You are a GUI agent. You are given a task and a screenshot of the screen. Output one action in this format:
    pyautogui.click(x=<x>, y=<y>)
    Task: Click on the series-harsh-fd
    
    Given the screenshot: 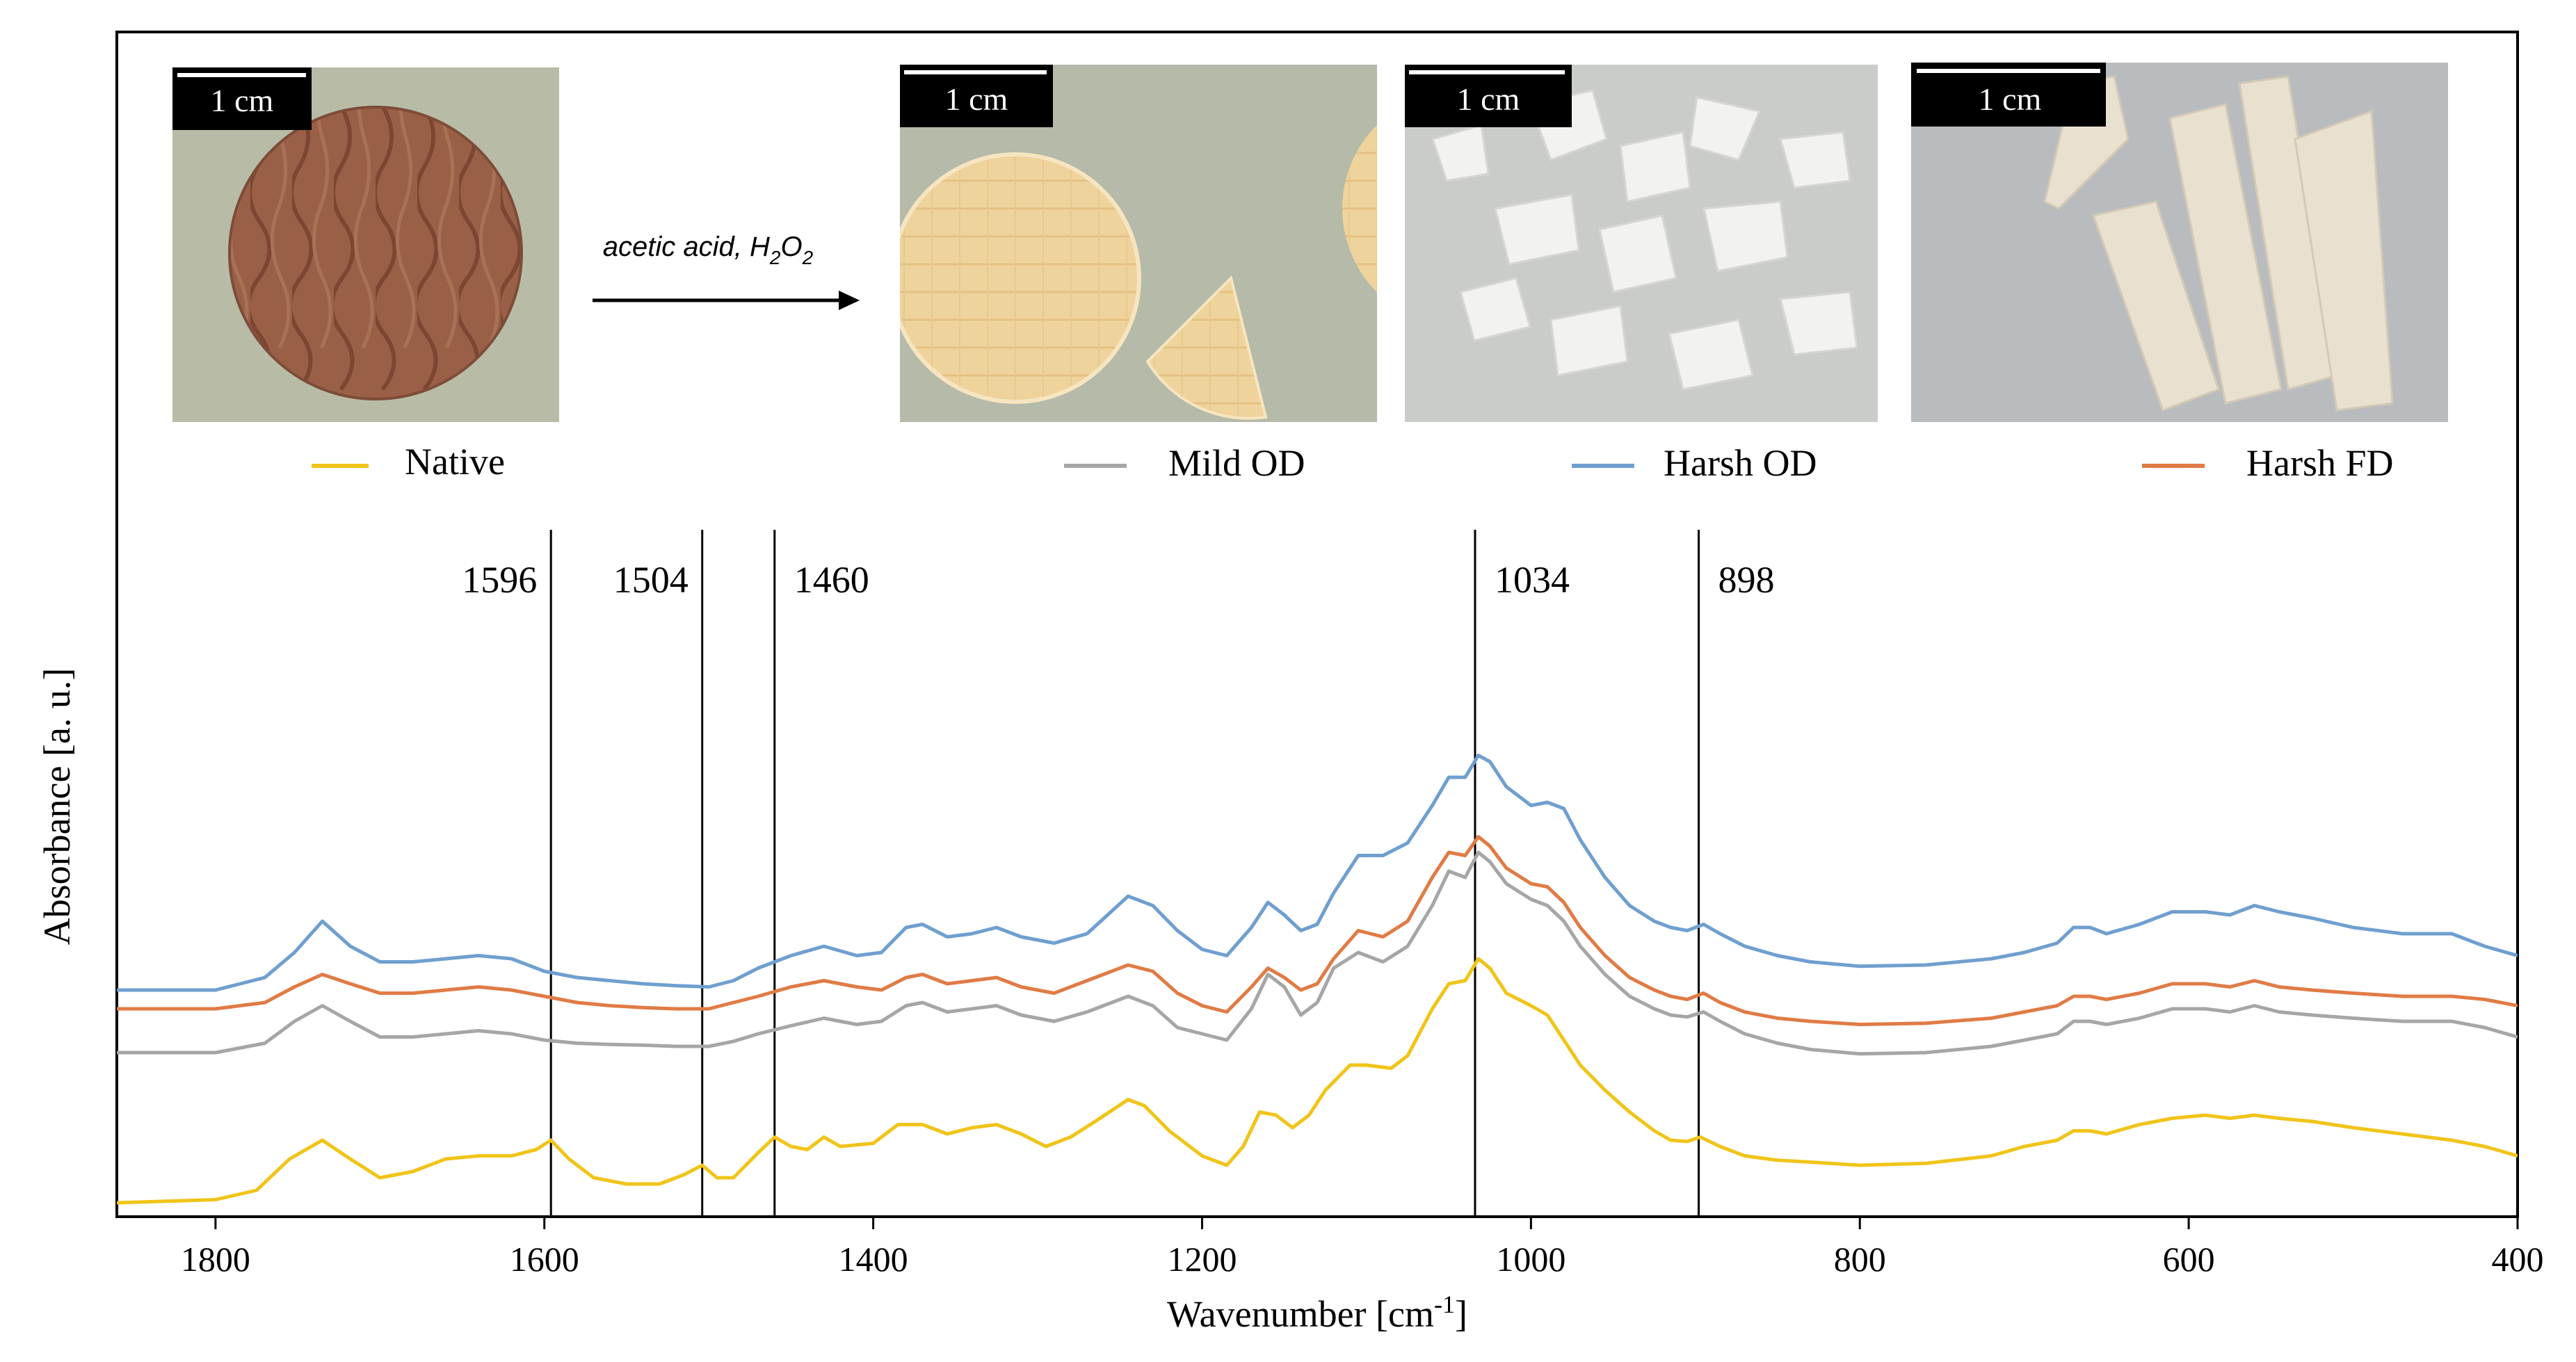 What is the action you would take?
    pyautogui.click(x=1317, y=930)
    